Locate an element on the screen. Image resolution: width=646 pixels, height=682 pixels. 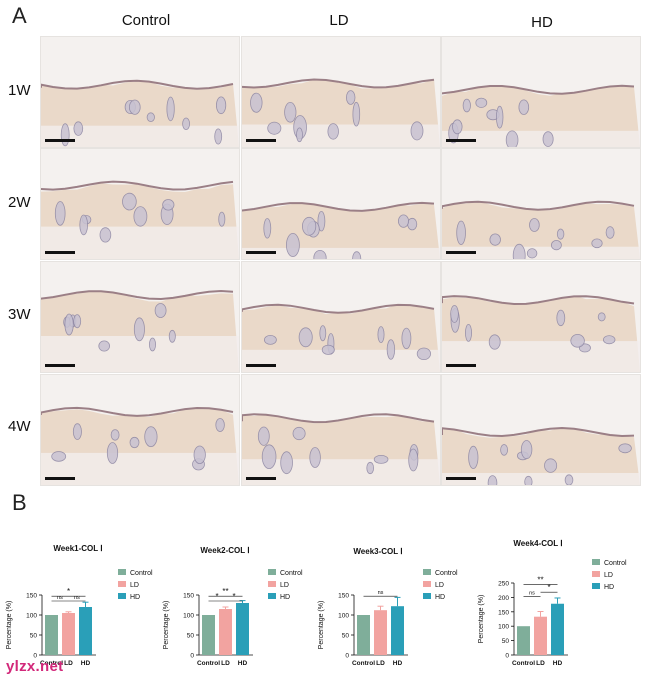
y-tick-label: 200 is located at coordinates (503, 598).